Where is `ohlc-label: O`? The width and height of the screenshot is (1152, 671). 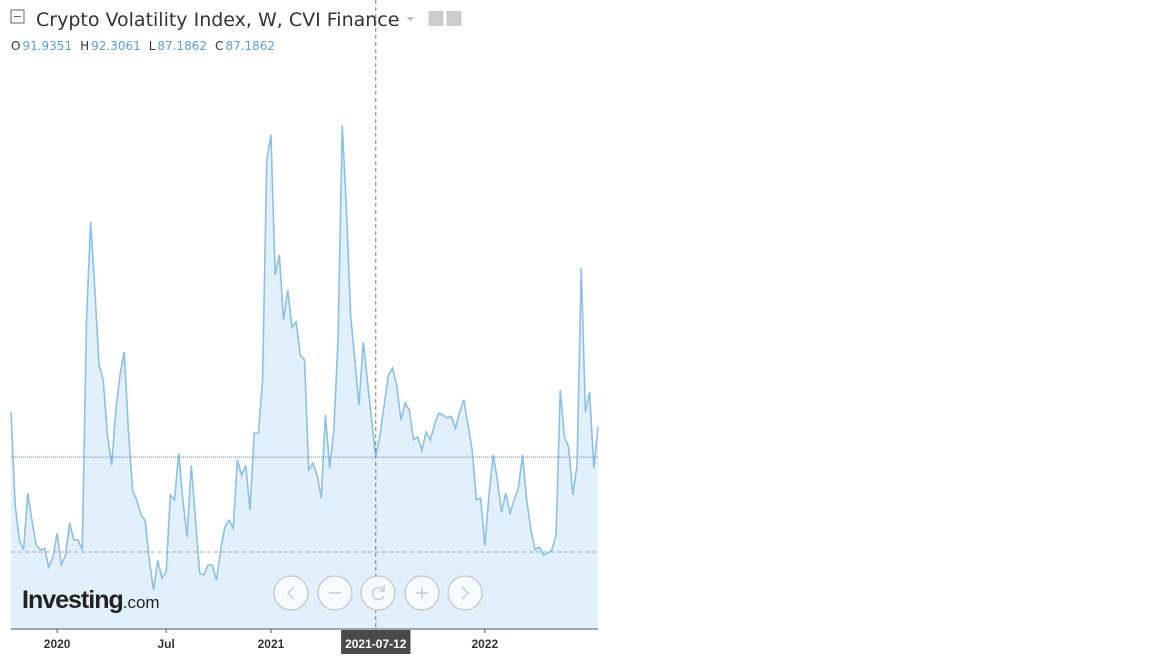 ohlc-label: O is located at coordinates (15, 46).